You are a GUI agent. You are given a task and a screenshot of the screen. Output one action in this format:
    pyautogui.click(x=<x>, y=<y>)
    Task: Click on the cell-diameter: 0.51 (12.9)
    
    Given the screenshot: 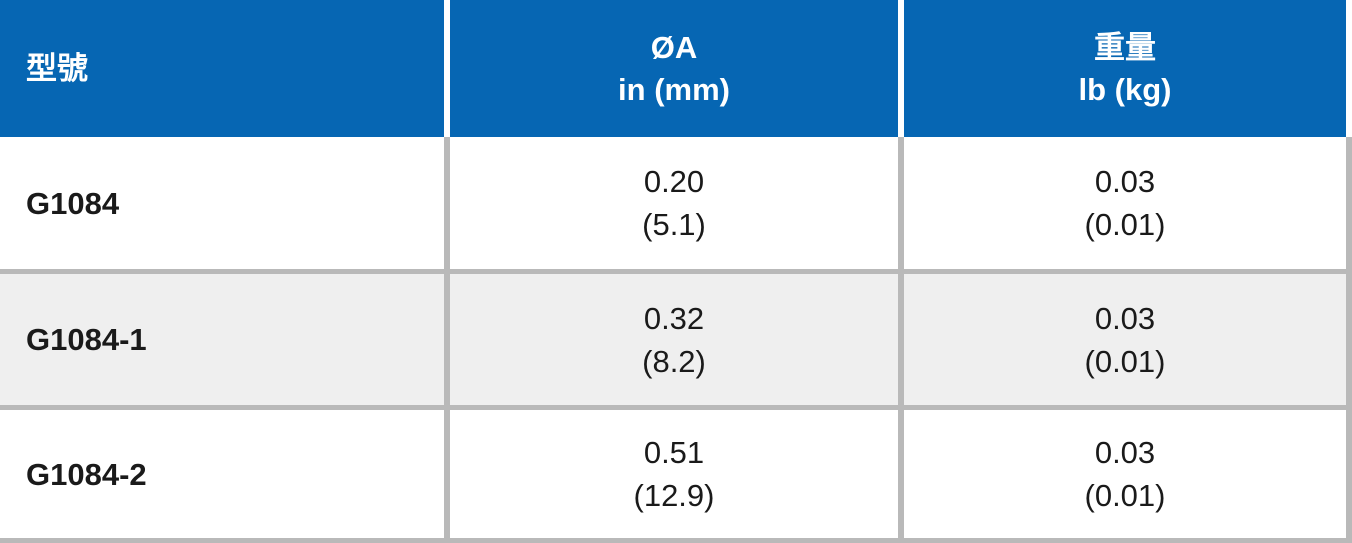 What is the action you would take?
    pyautogui.click(x=677, y=474)
    